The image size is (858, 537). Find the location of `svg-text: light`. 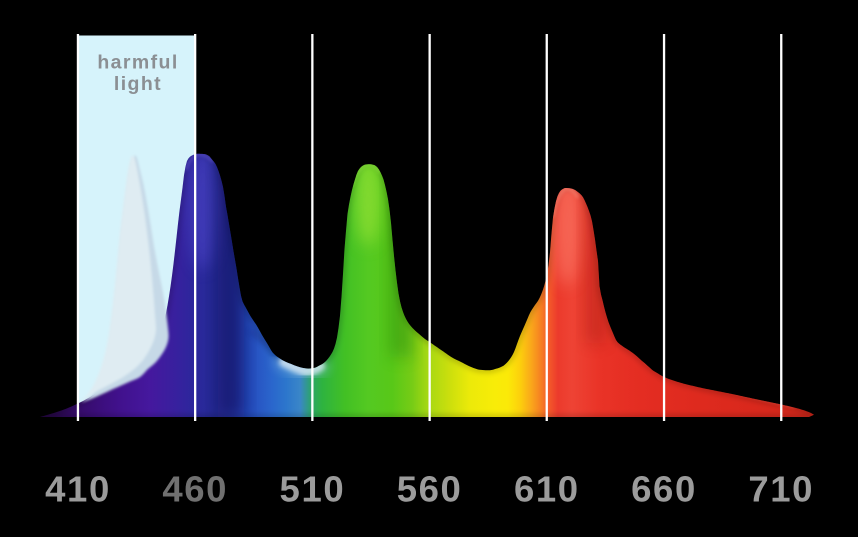

svg-text: light is located at coordinates (138, 84).